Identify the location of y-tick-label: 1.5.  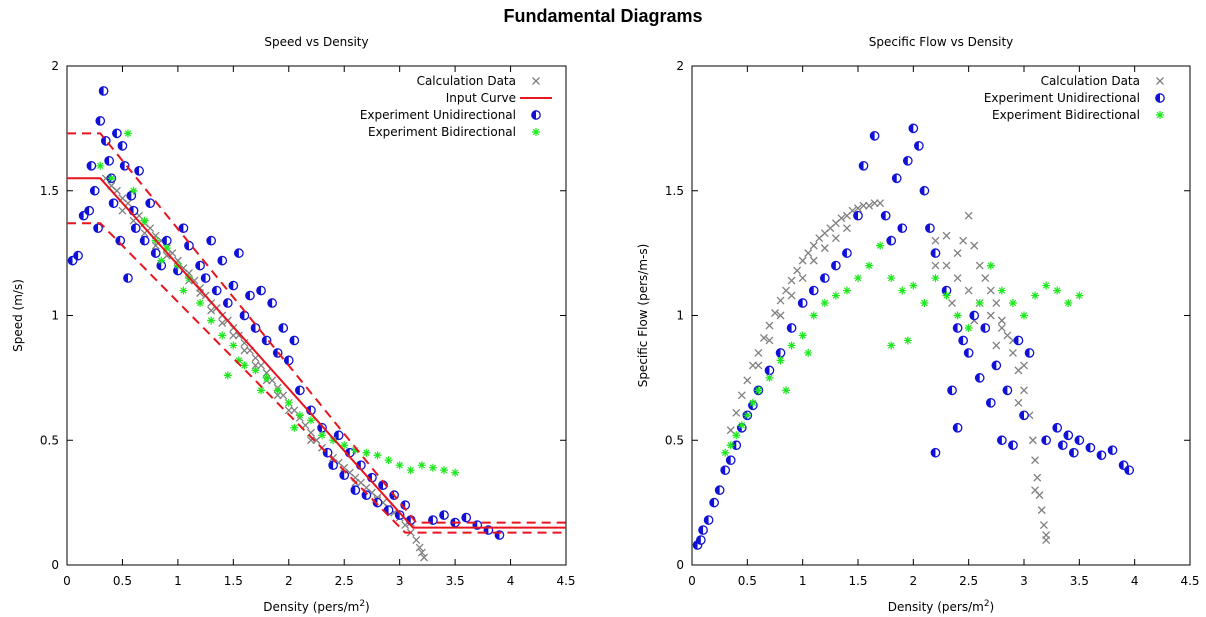
(49, 191).